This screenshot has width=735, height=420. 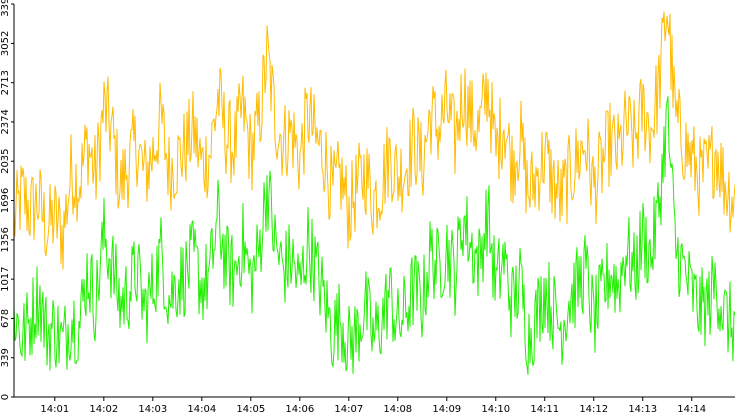 What do you see at coordinates (5, 121) in the screenshot?
I see `y-tick-label: 2374` at bounding box center [5, 121].